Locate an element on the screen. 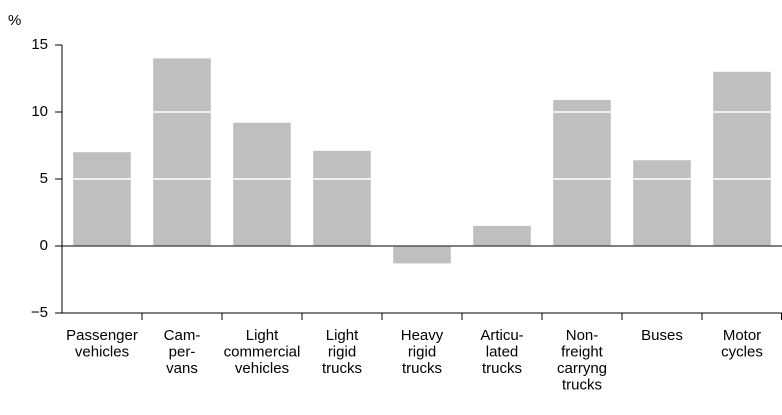  x-tick-label: Non- is located at coordinates (582, 335).